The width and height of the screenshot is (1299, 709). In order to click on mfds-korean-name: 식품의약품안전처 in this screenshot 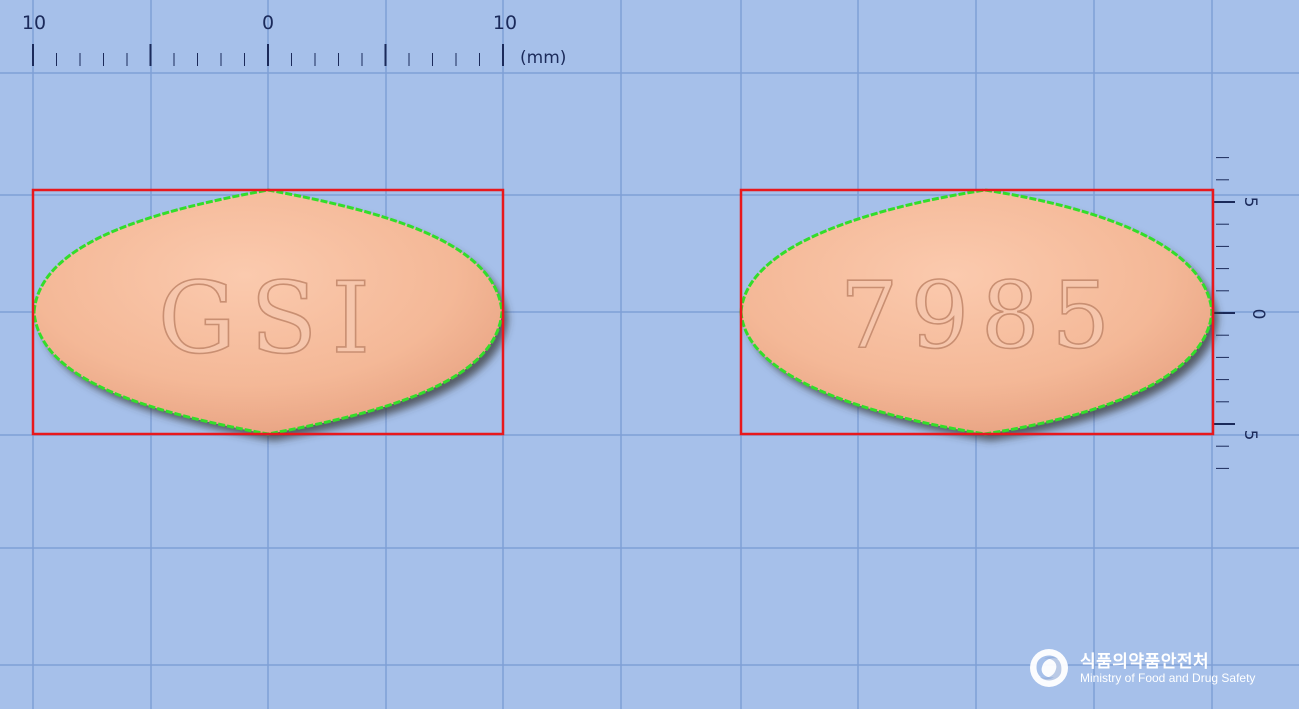, I will do `click(1145, 662)`.